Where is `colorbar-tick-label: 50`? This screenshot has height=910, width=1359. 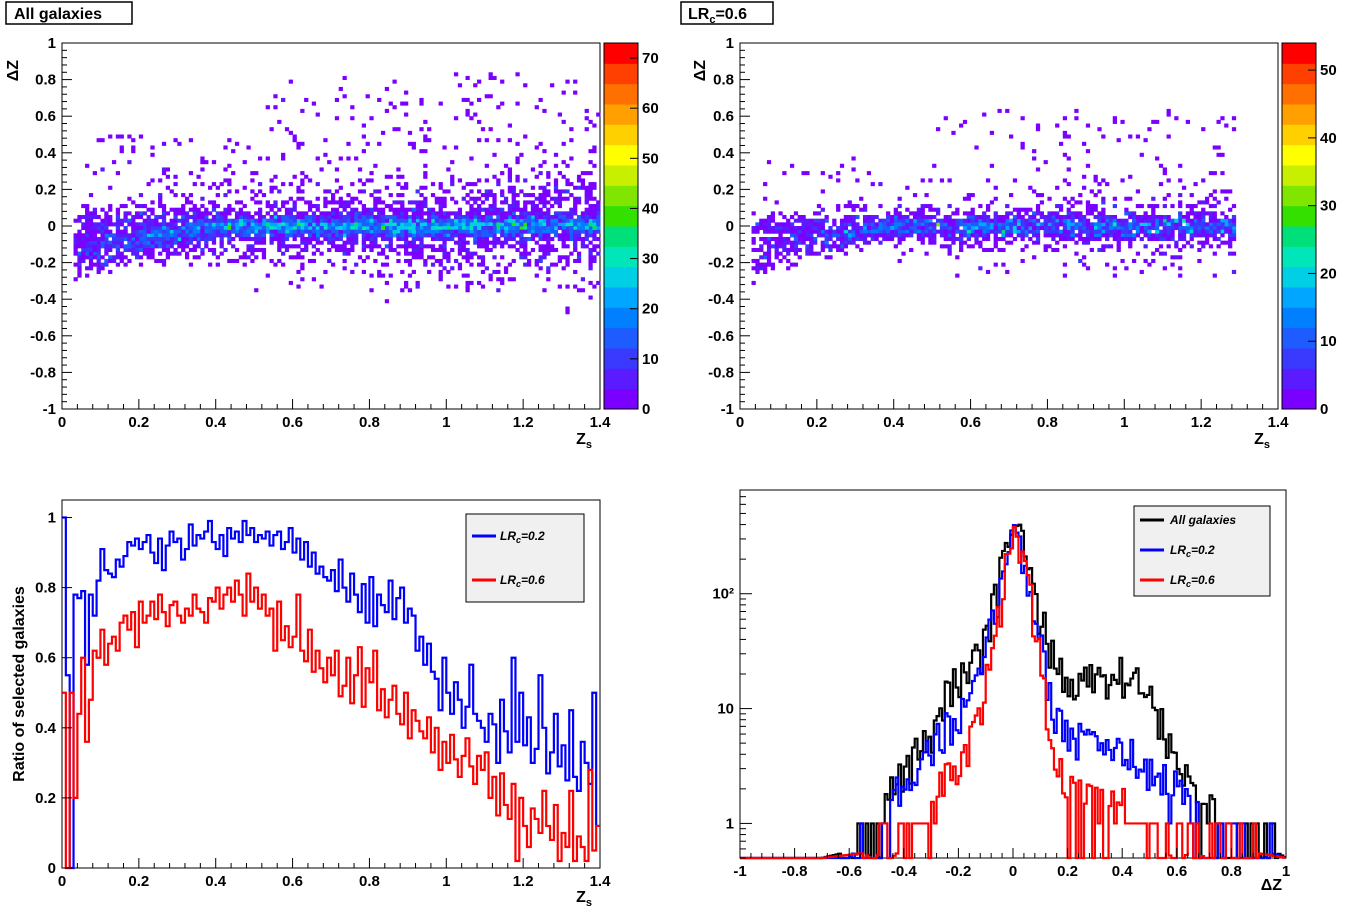 colorbar-tick-label: 50 is located at coordinates (1328, 70).